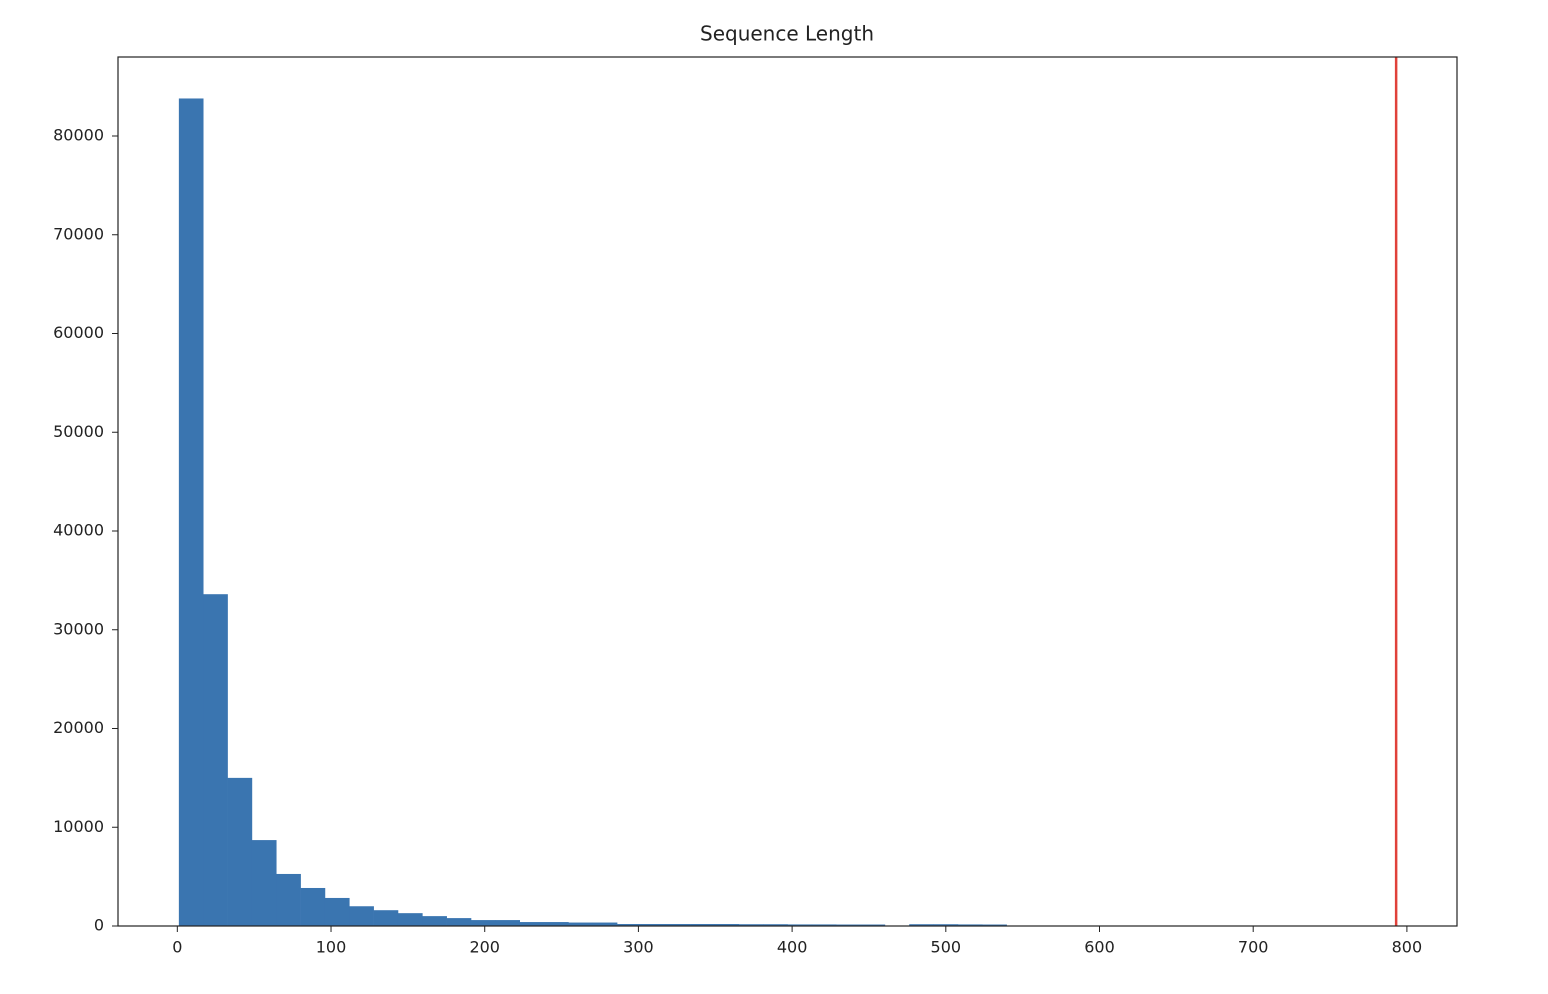  I want to click on y-tick-label: 30000, so click(78, 628).